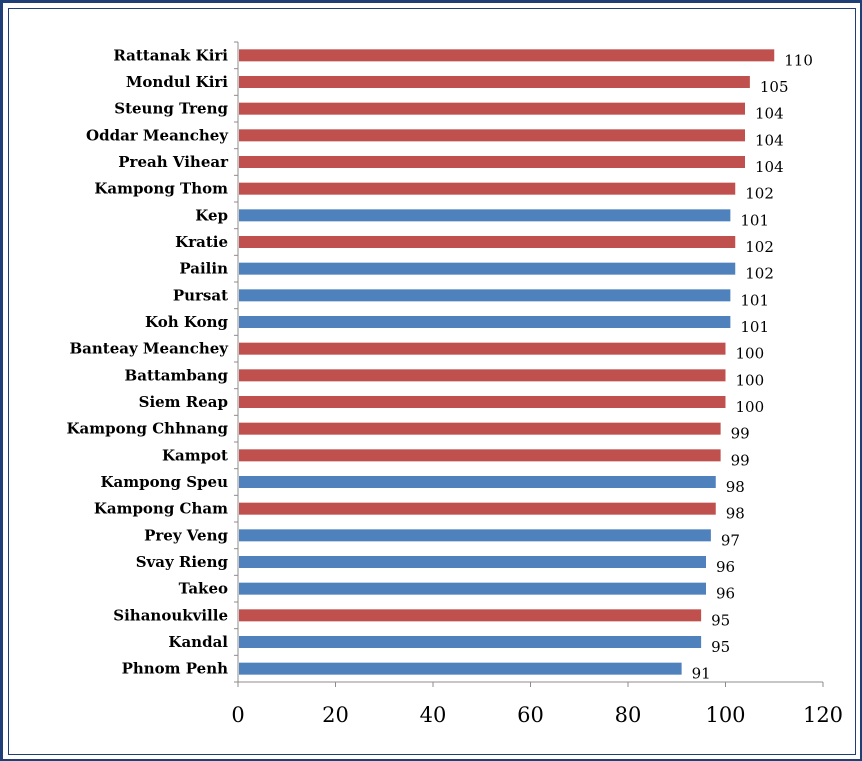 This screenshot has height=761, width=862. Describe the element at coordinates (798, 60) in the screenshot. I see `value-label: 110` at that location.